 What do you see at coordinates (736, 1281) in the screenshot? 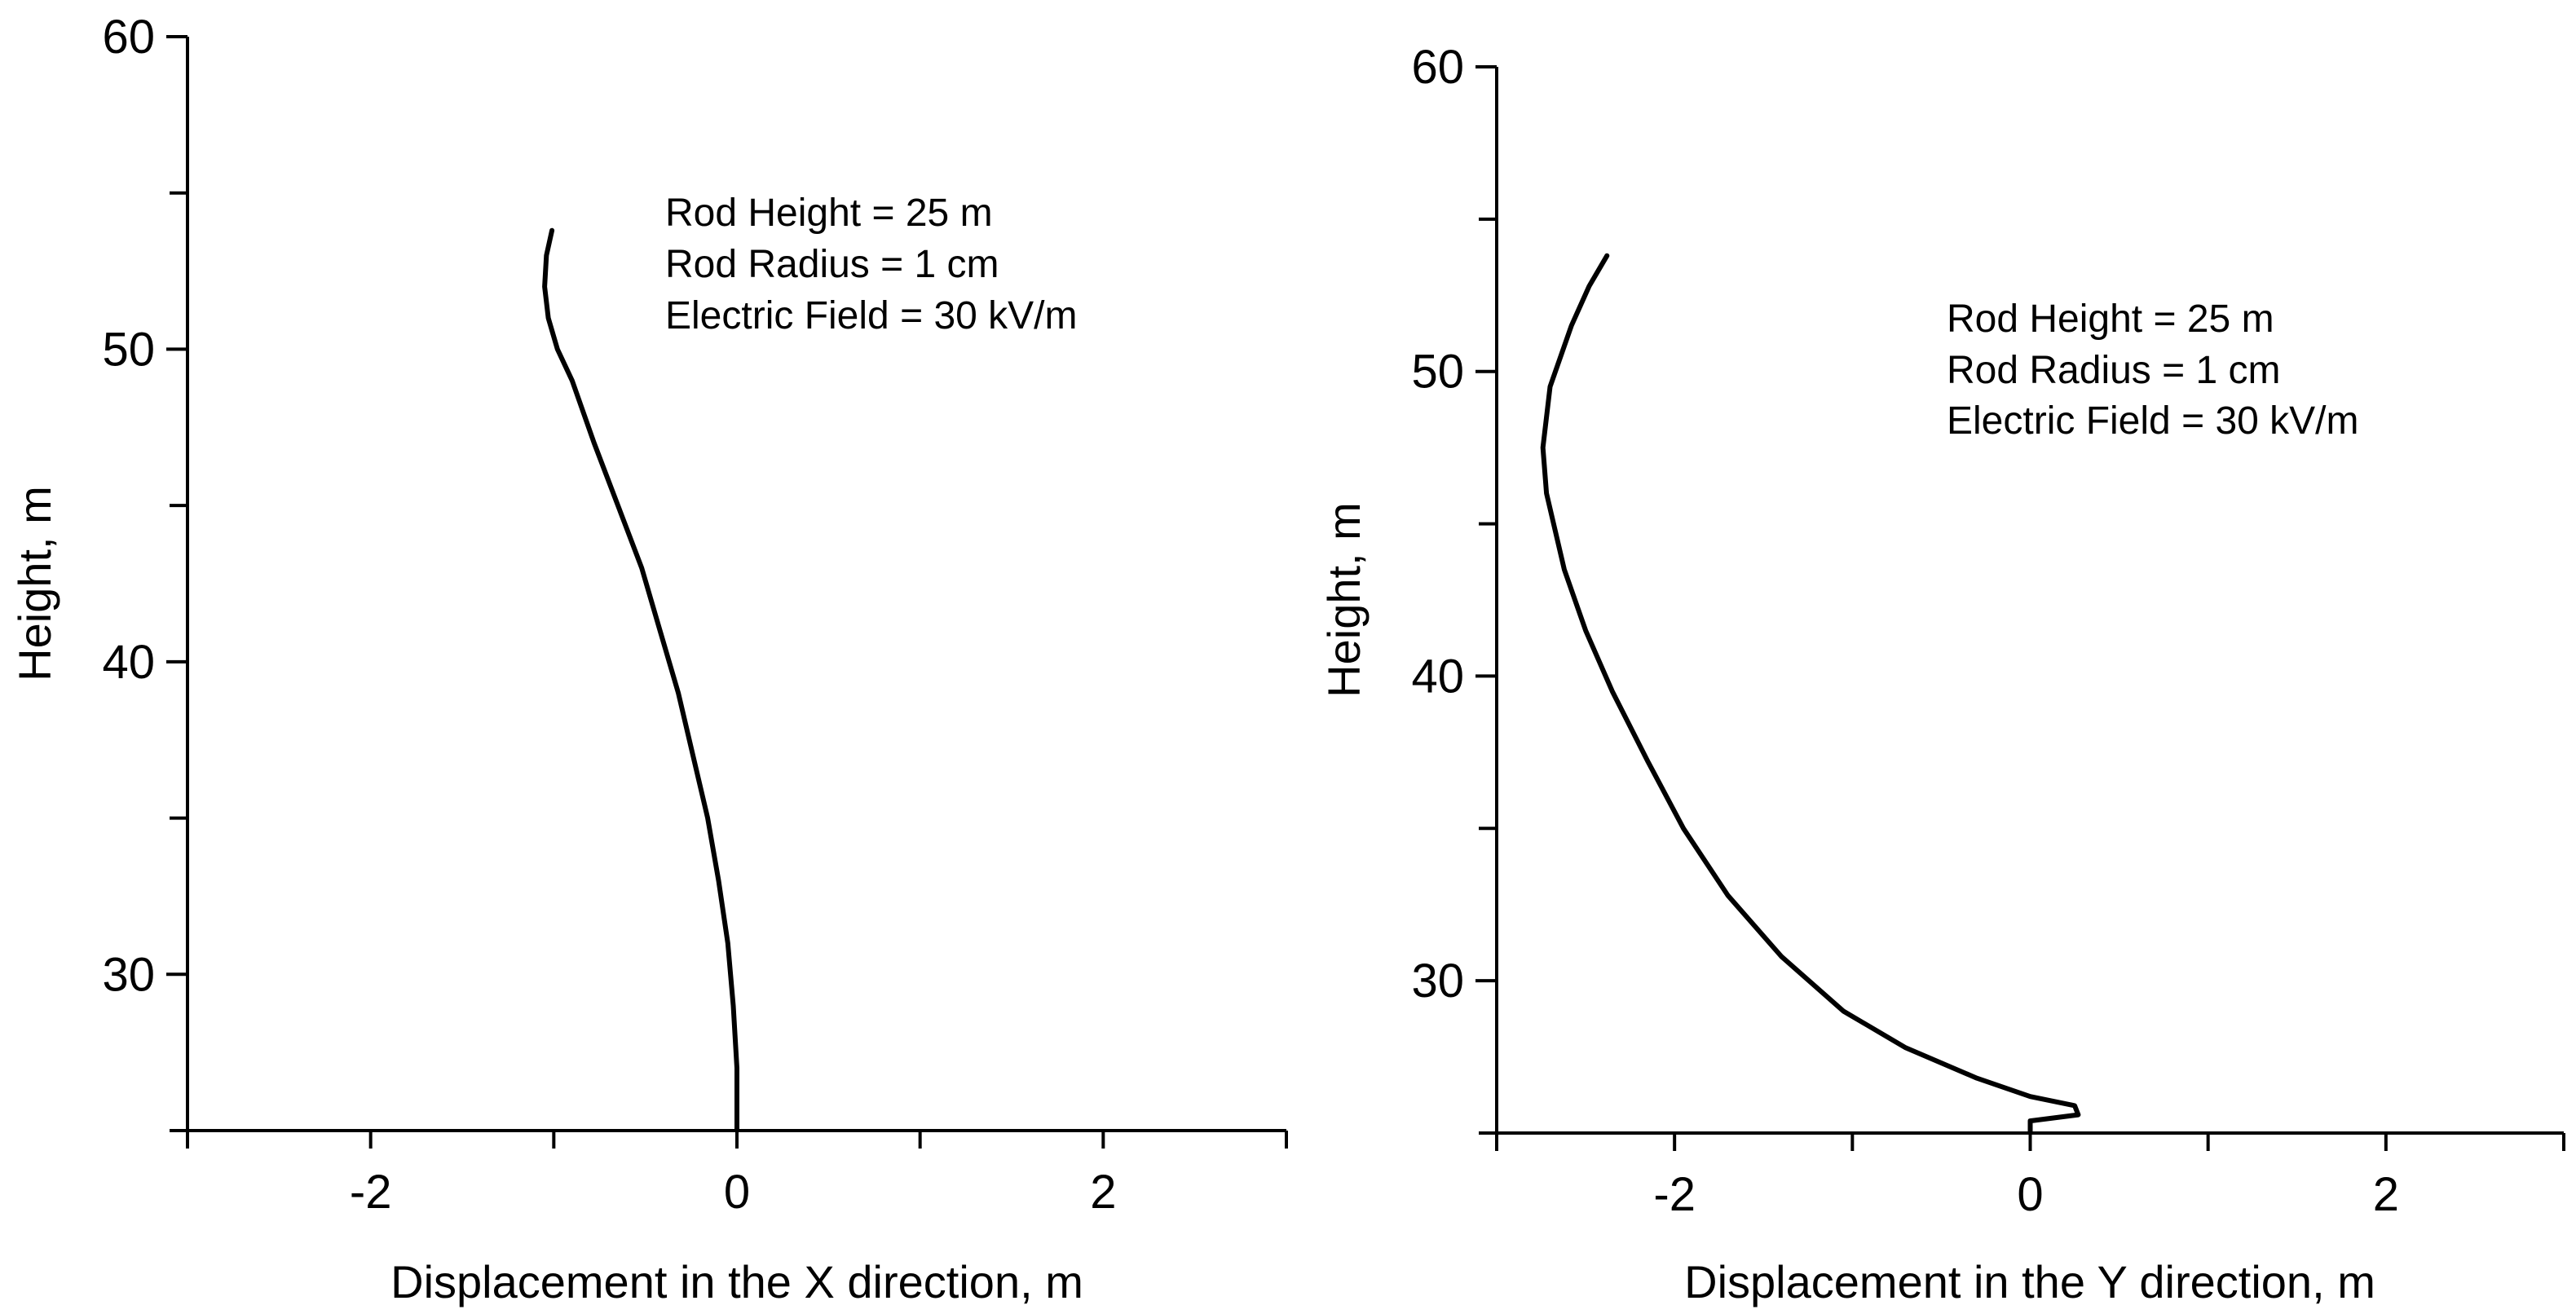
I see `x-axis-title: Displacement in the X direction, m` at bounding box center [736, 1281].